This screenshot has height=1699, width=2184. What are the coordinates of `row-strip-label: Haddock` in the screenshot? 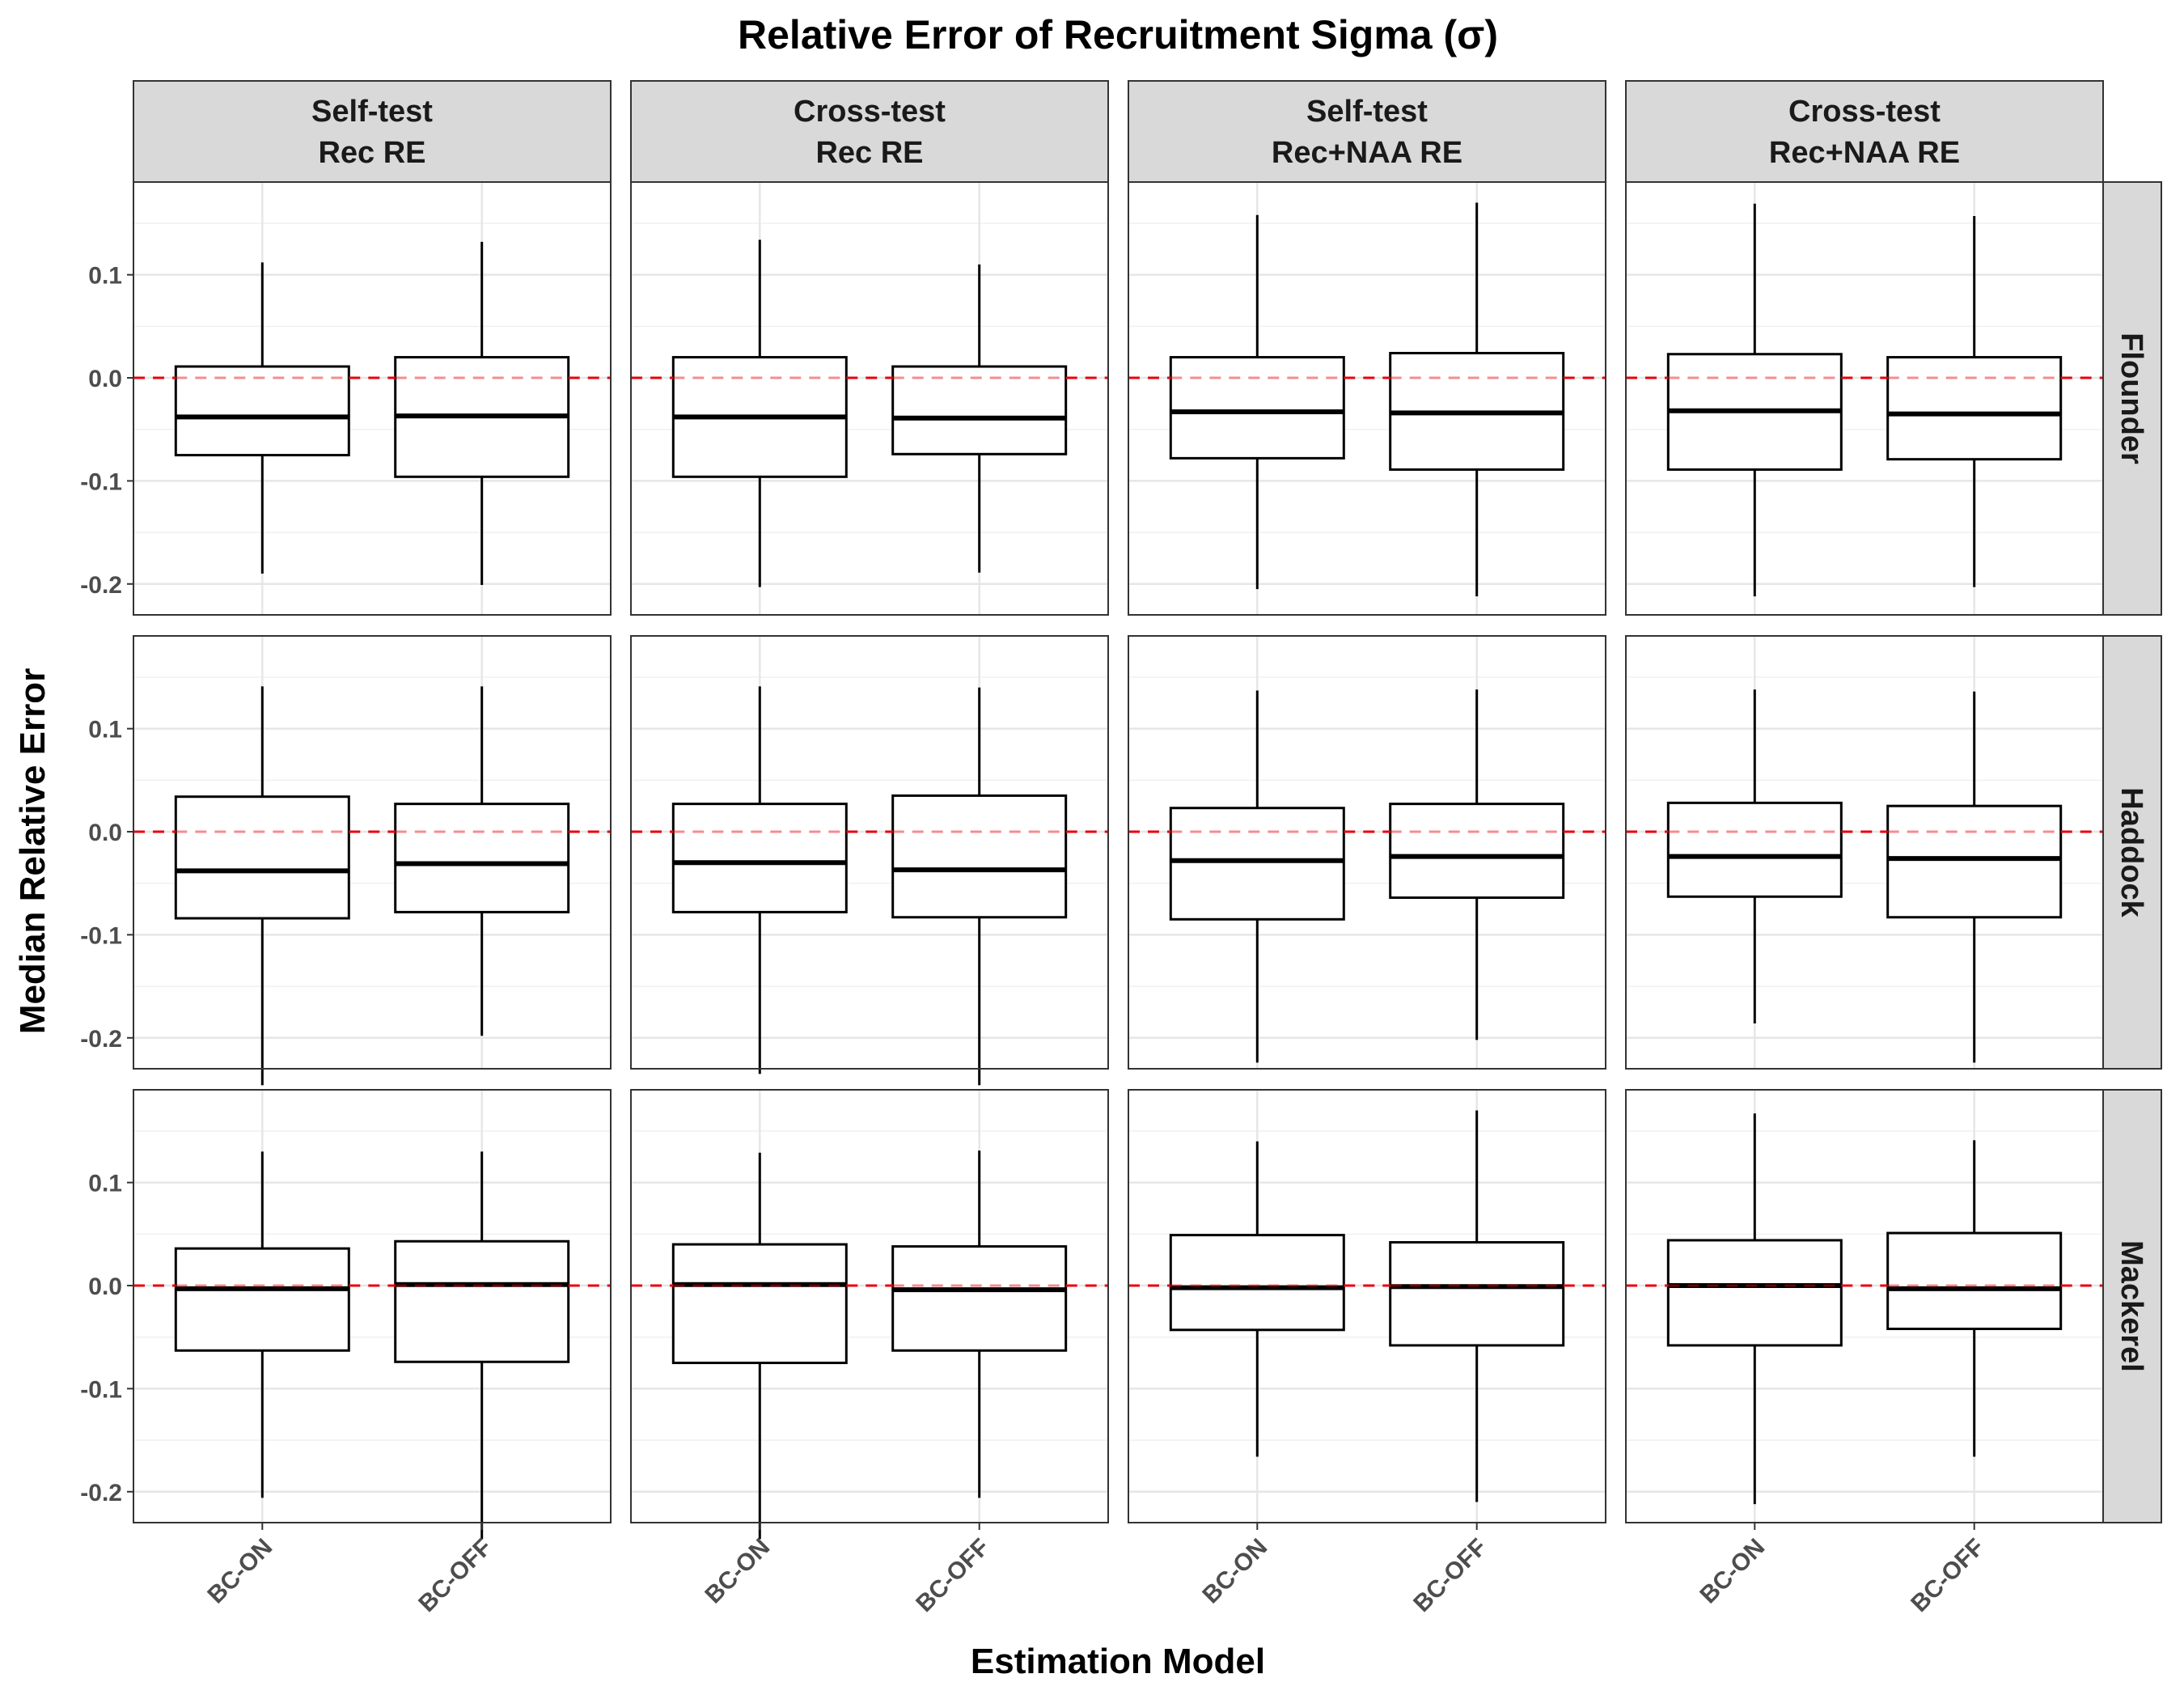 It's located at (2131, 852).